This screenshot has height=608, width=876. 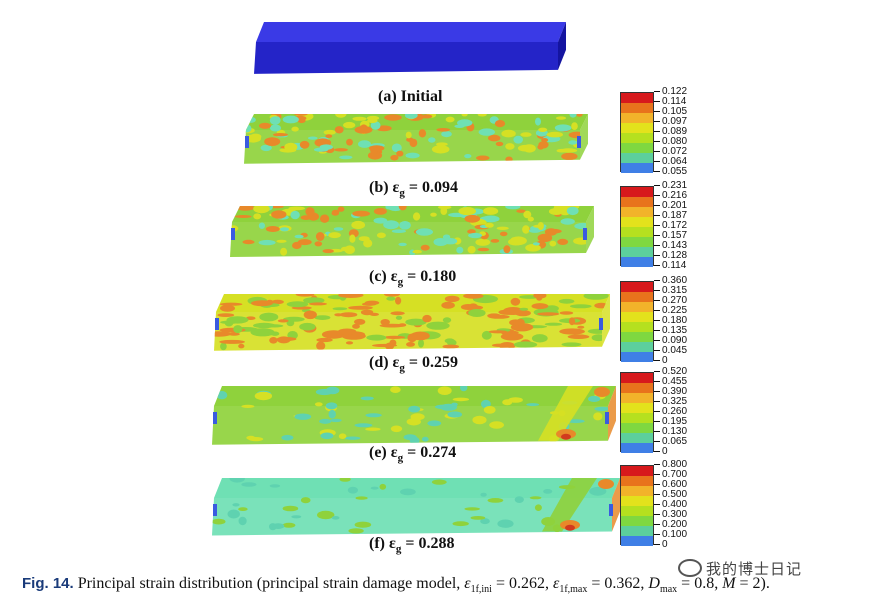 What do you see at coordinates (670, 186) in the screenshot?
I see `legend-c-tick: 0.231` at bounding box center [670, 186].